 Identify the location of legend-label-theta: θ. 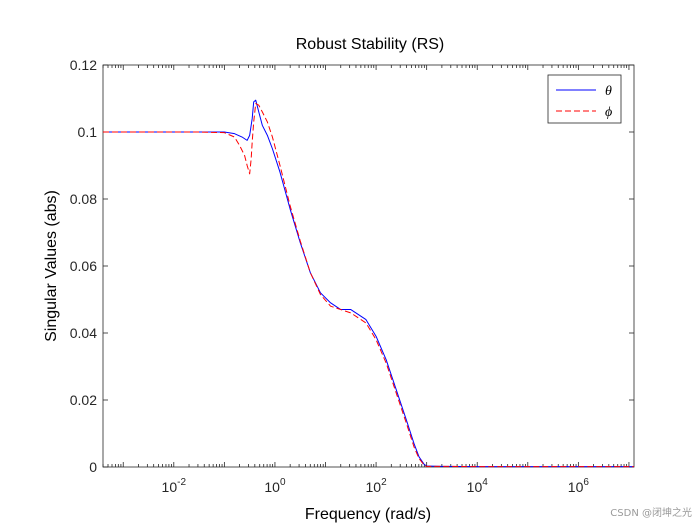
(608, 91).